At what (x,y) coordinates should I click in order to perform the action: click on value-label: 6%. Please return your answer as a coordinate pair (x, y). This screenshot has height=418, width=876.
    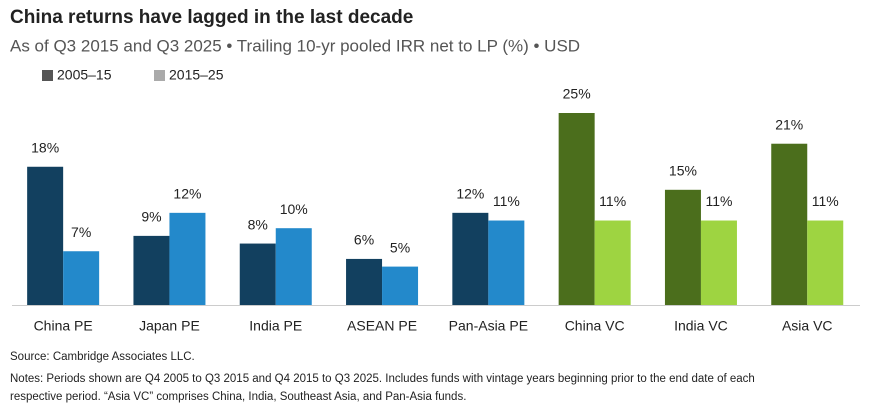
    Looking at the image, I should click on (364, 240).